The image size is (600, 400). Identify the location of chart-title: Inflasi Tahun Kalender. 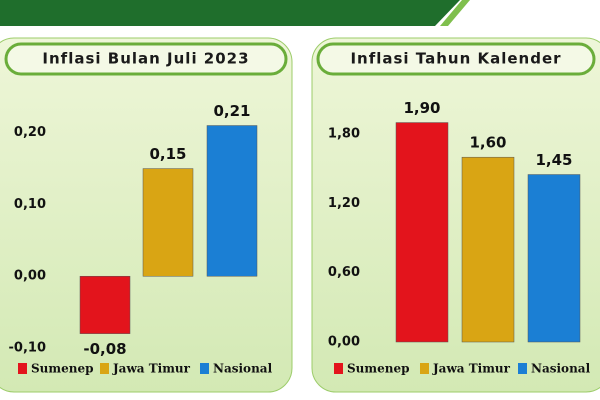
(455, 59).